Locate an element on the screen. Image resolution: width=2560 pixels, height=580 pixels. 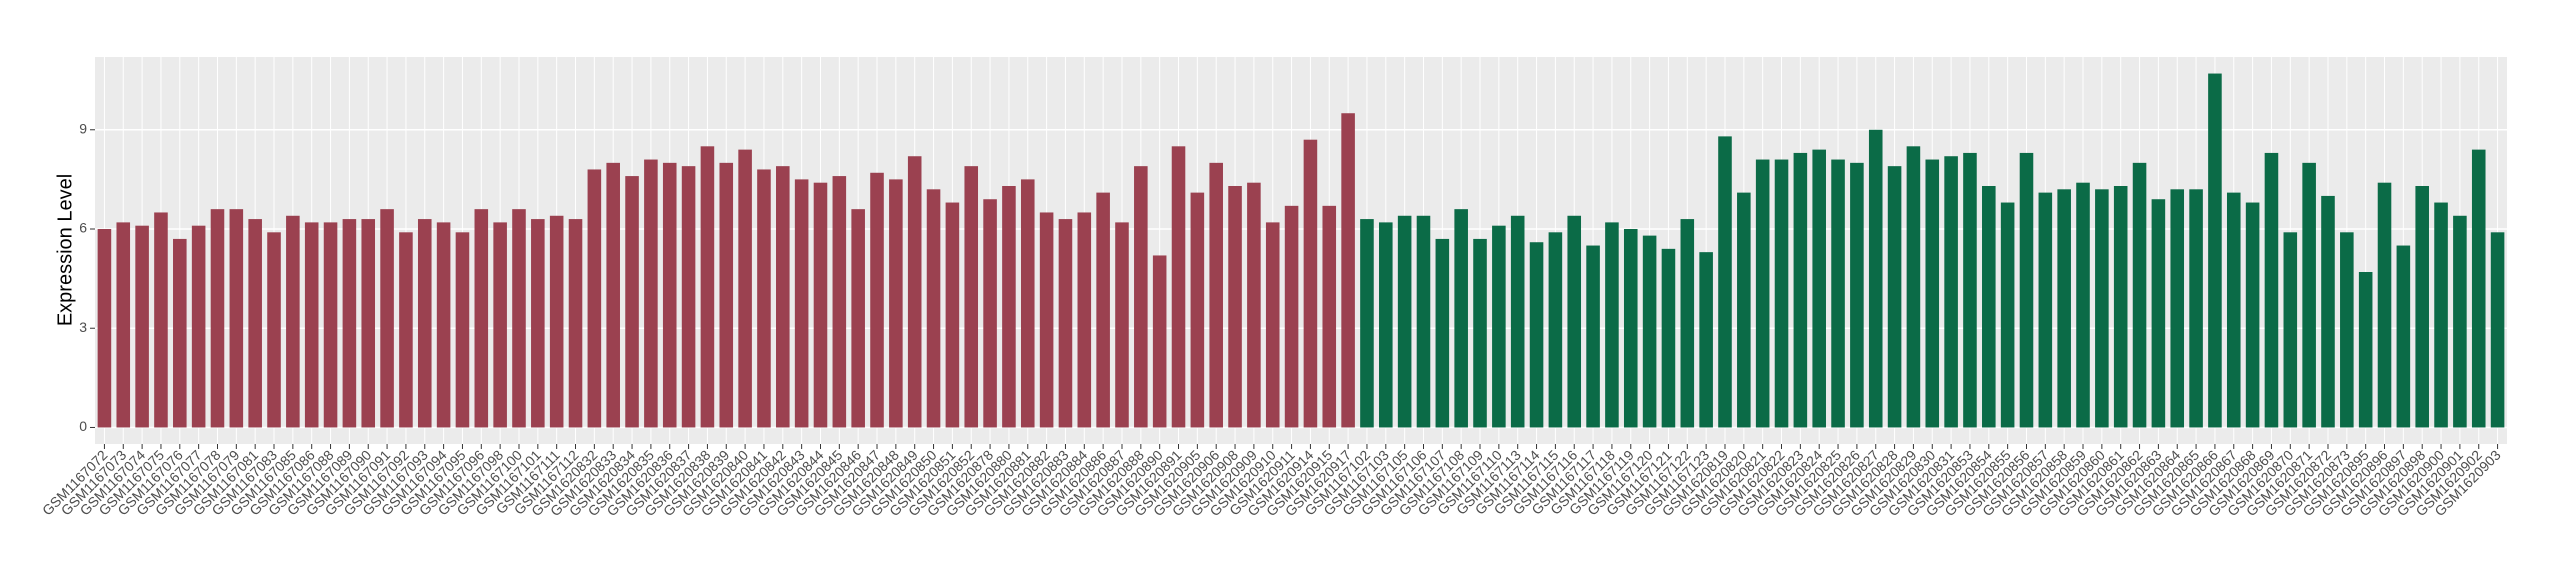
y-tick-label: 3 is located at coordinates (83, 327).